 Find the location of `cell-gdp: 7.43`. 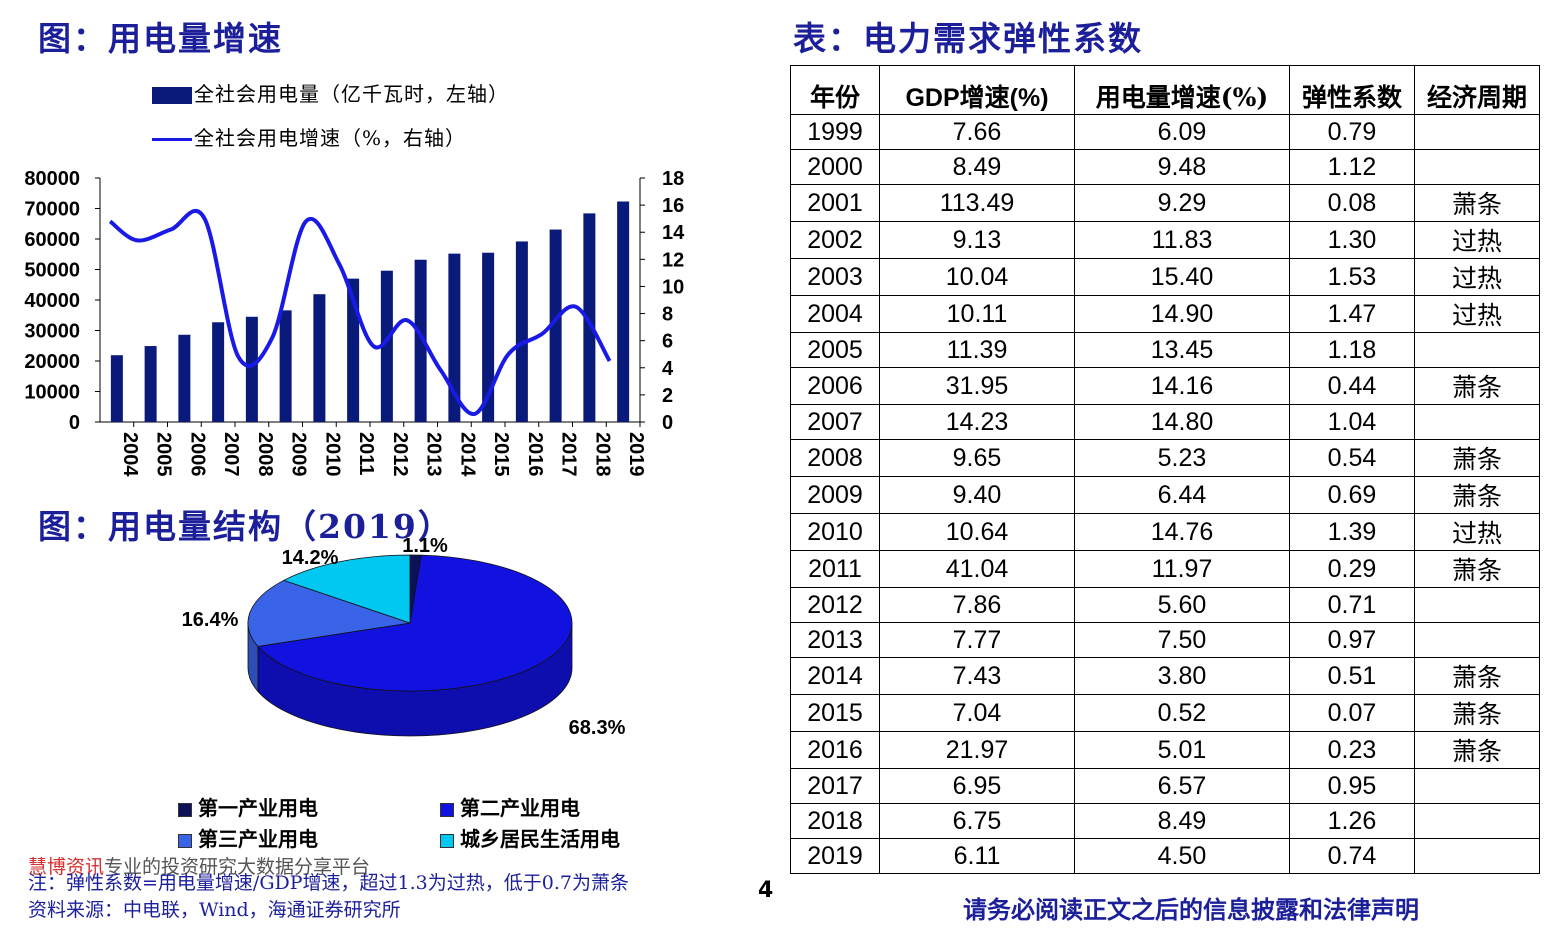

cell-gdp: 7.43 is located at coordinates (977, 676).